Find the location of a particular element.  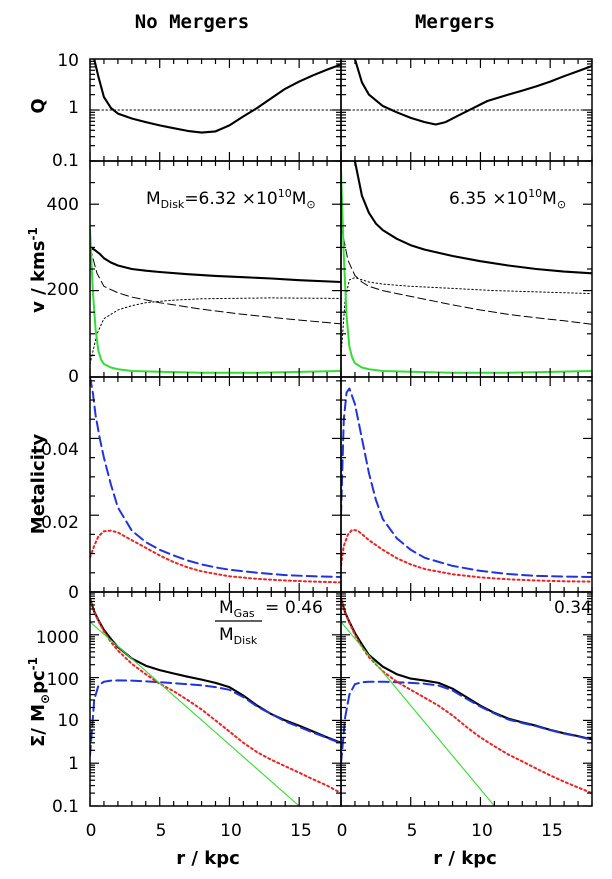

mdisk-left-msun: M is located at coordinates (299, 199).